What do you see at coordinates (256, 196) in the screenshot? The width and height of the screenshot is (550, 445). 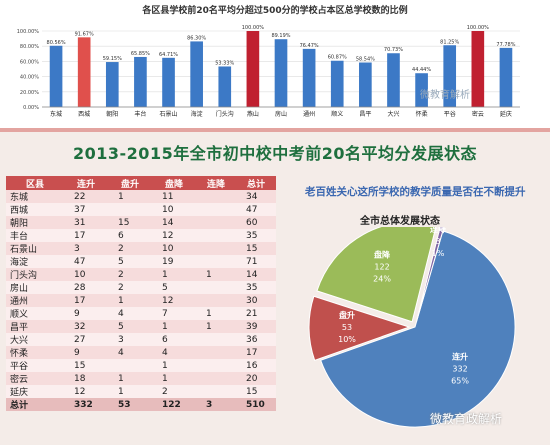 I see `table-cell: 34` at bounding box center [256, 196].